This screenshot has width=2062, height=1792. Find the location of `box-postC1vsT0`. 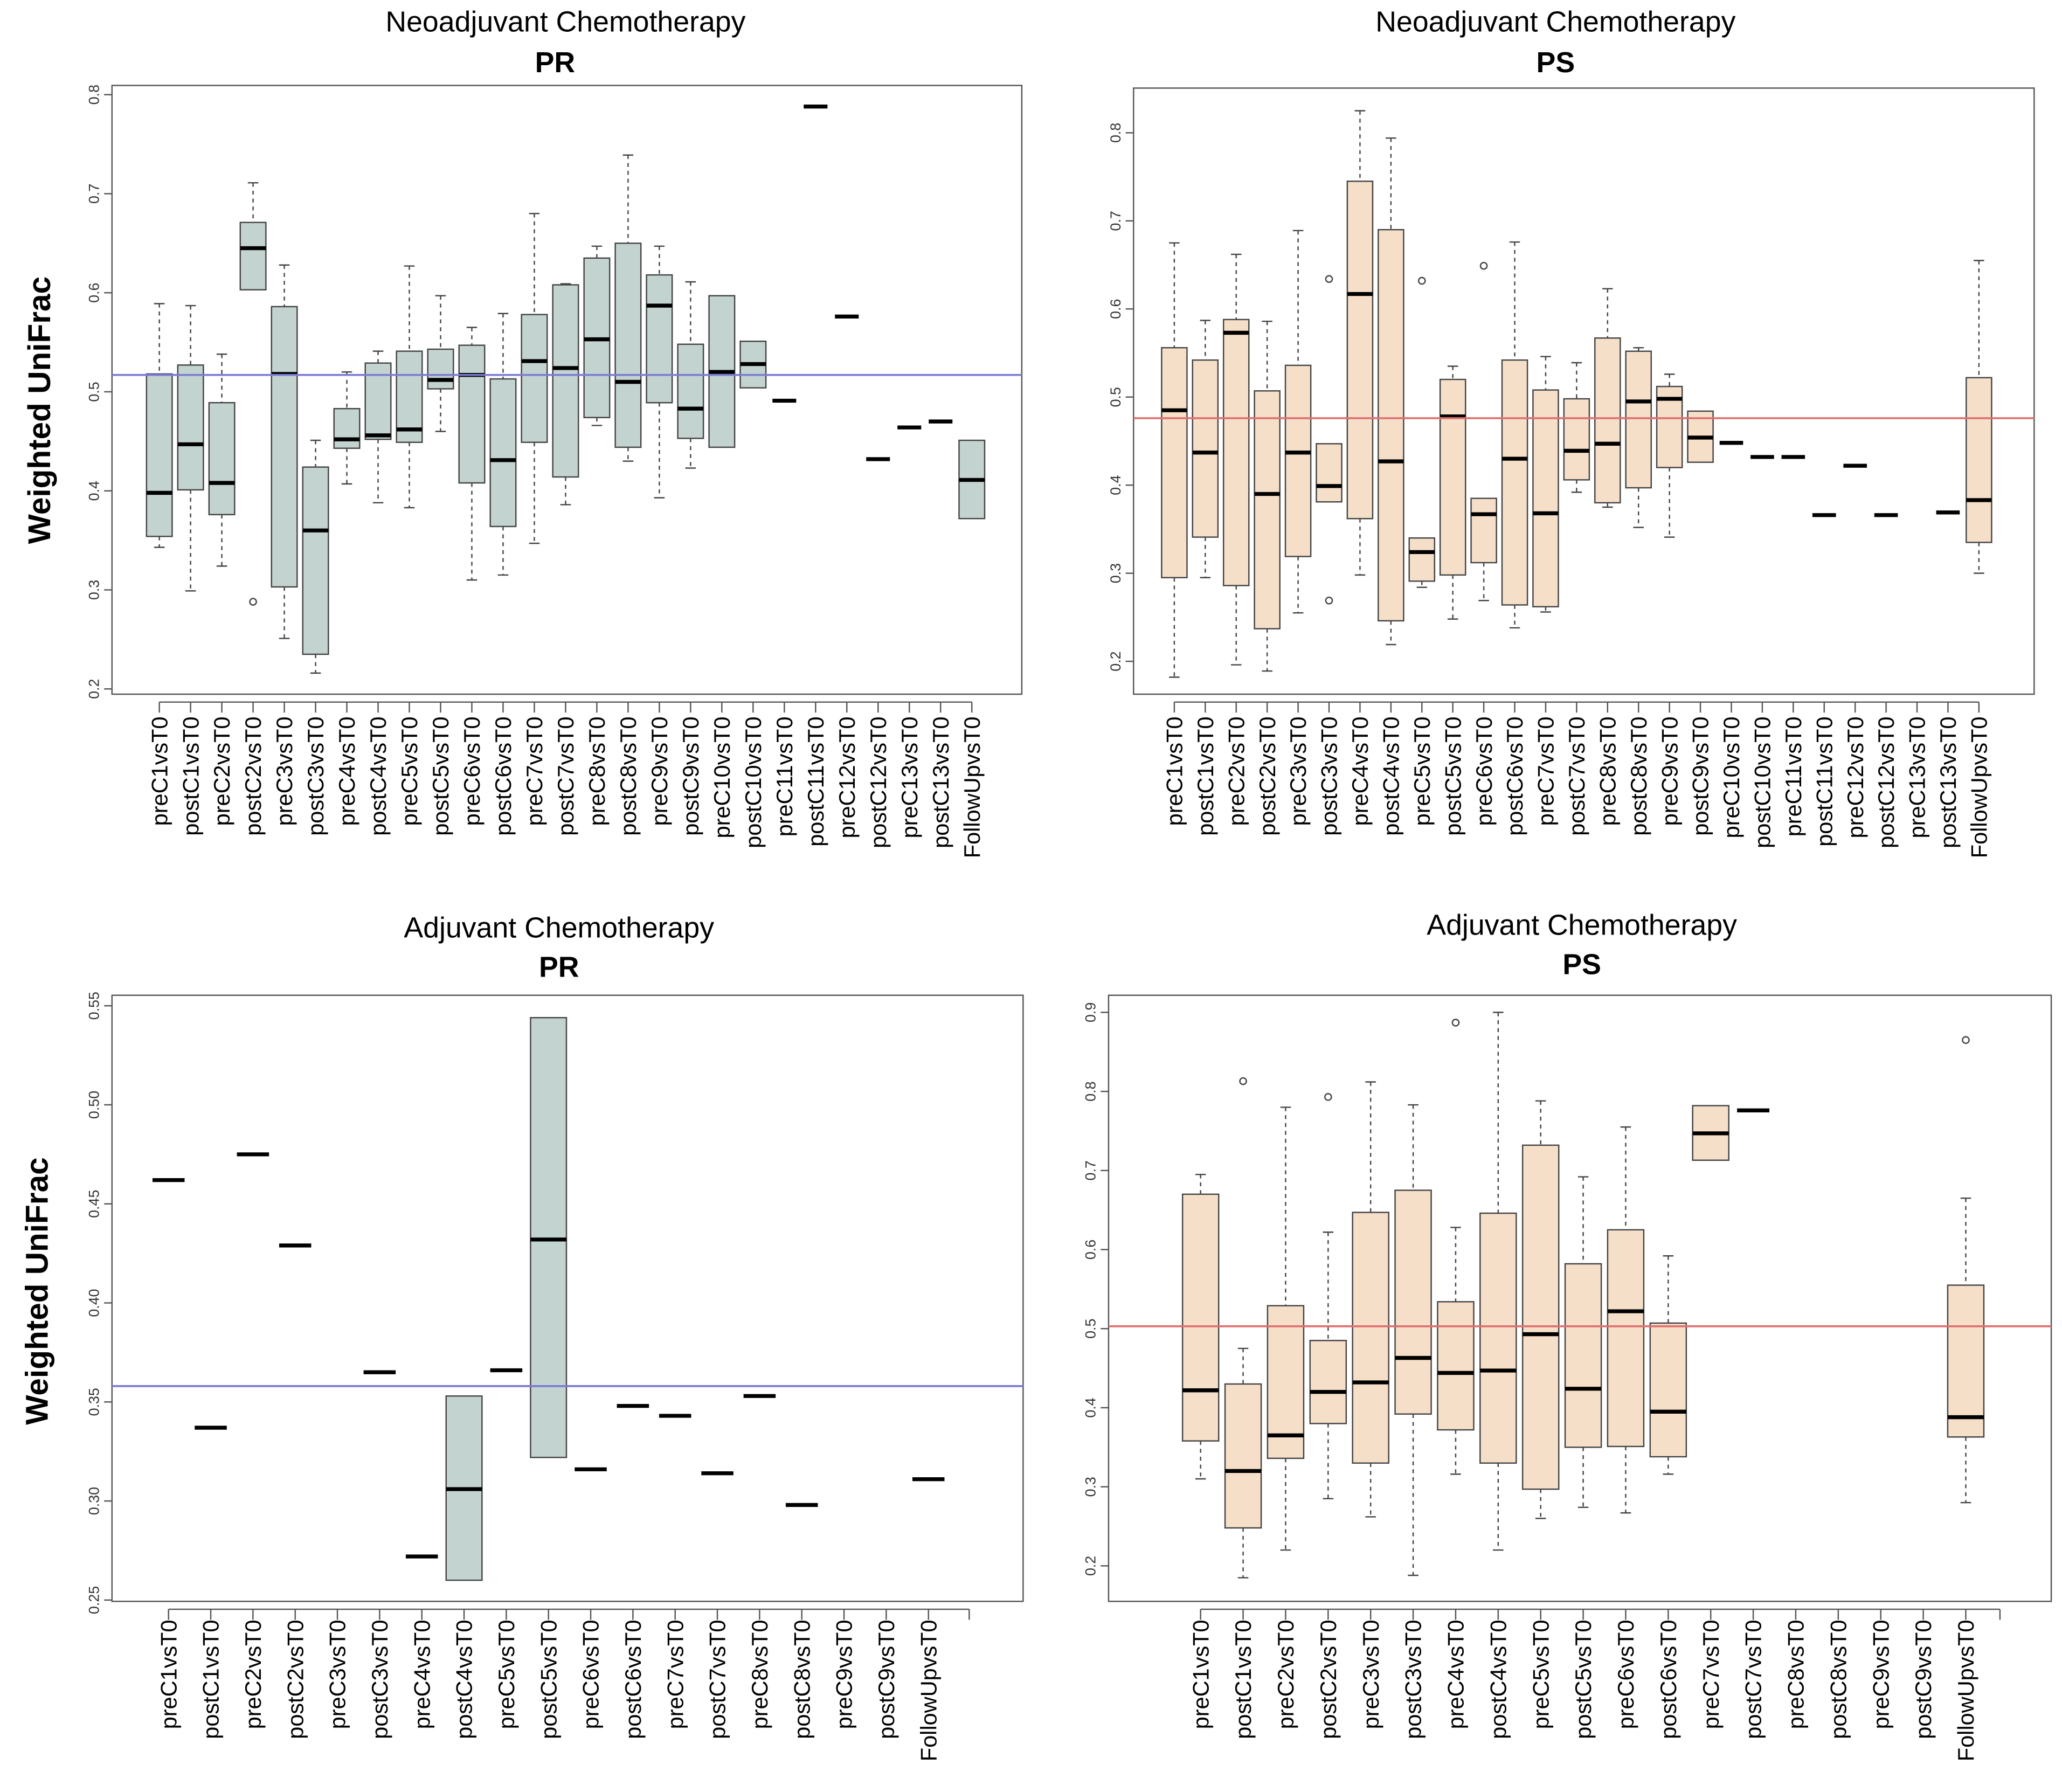

box-postC1vsT0 is located at coordinates (1205, 449).